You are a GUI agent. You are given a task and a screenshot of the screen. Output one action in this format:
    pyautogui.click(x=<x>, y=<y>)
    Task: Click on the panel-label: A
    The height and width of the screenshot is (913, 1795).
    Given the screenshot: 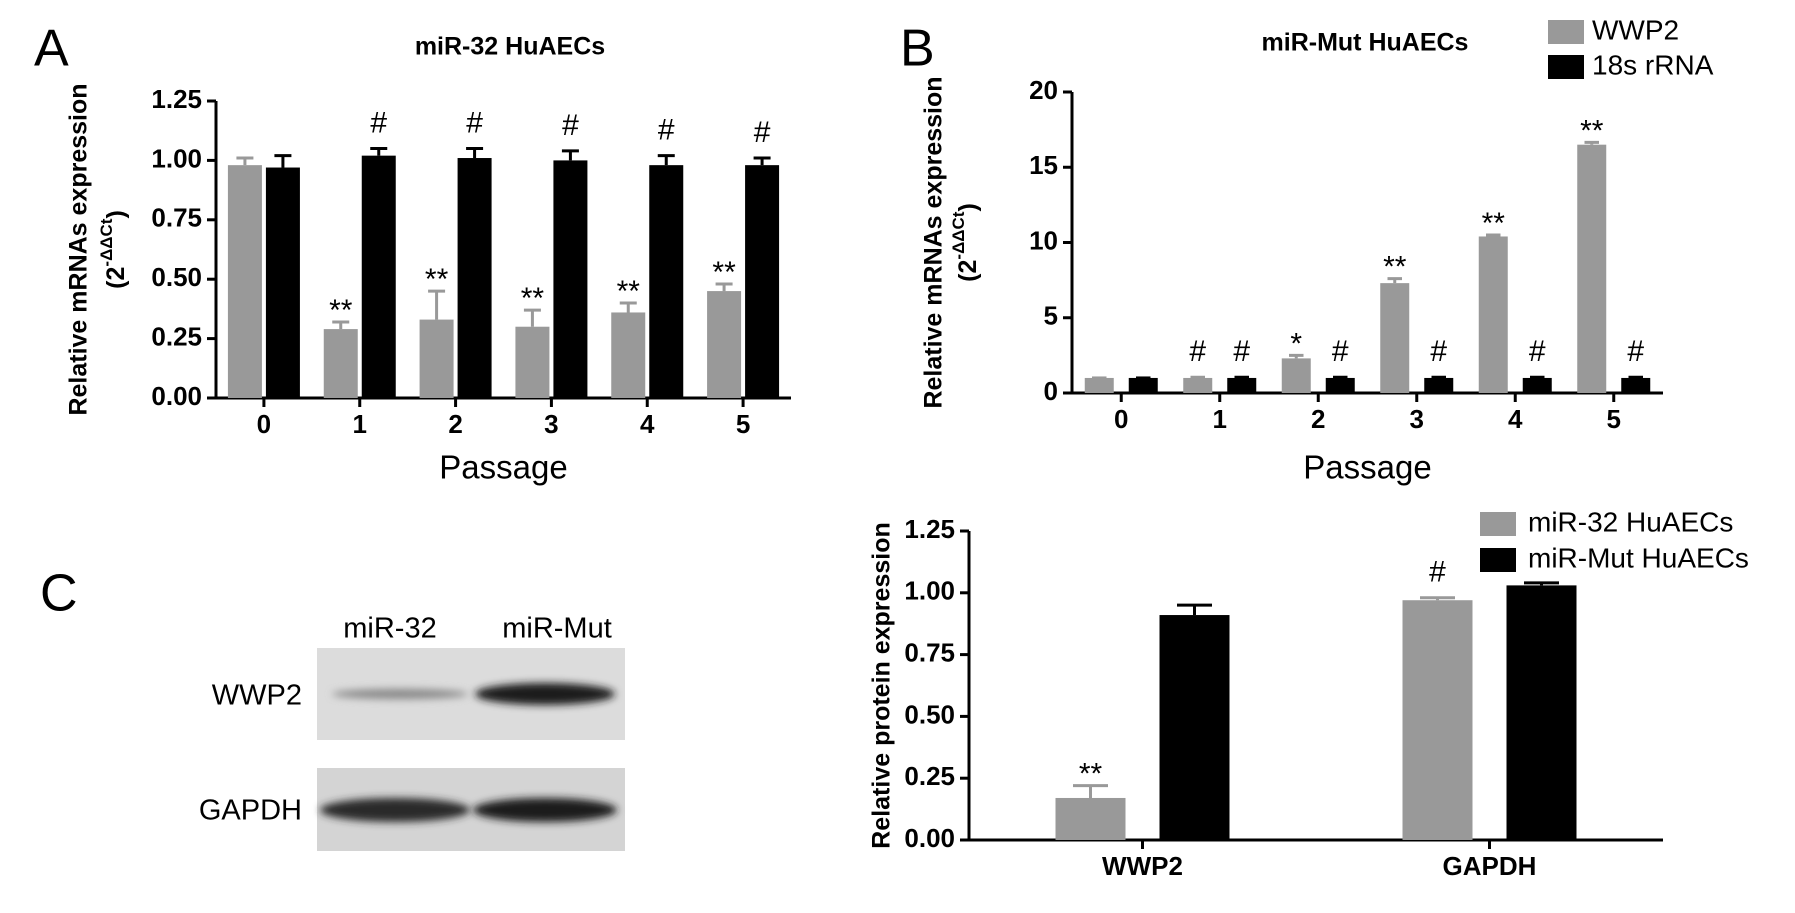 What is the action you would take?
    pyautogui.click(x=51, y=49)
    